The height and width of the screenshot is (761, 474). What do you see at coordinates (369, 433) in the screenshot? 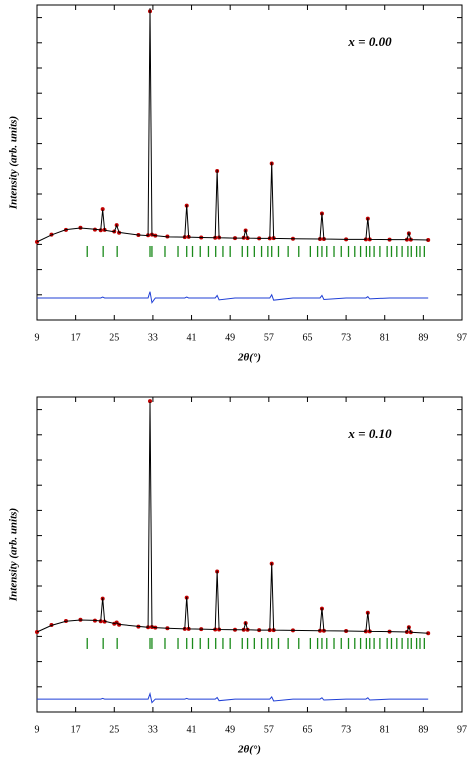
I see `annotation: x = 0.10` at bounding box center [369, 433].